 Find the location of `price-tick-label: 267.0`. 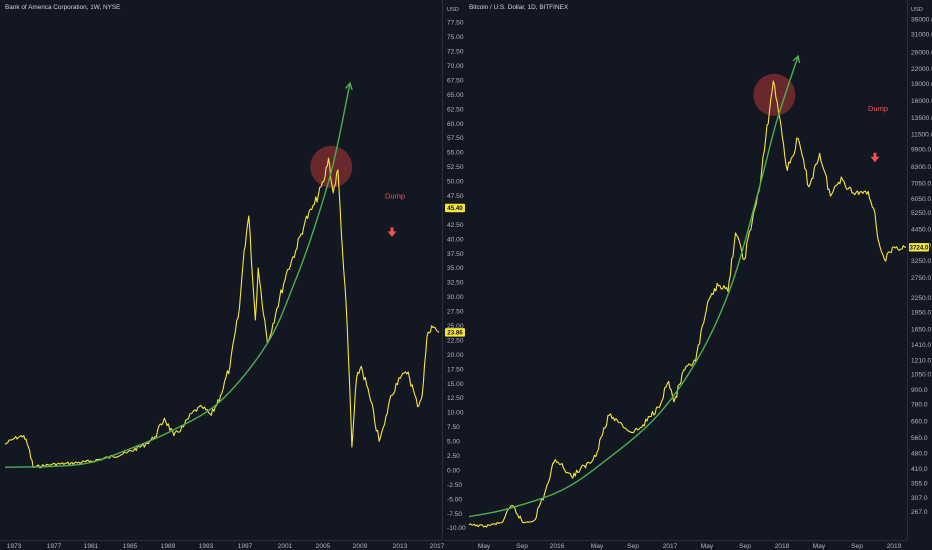

price-tick-label: 267.0 is located at coordinates (919, 512).